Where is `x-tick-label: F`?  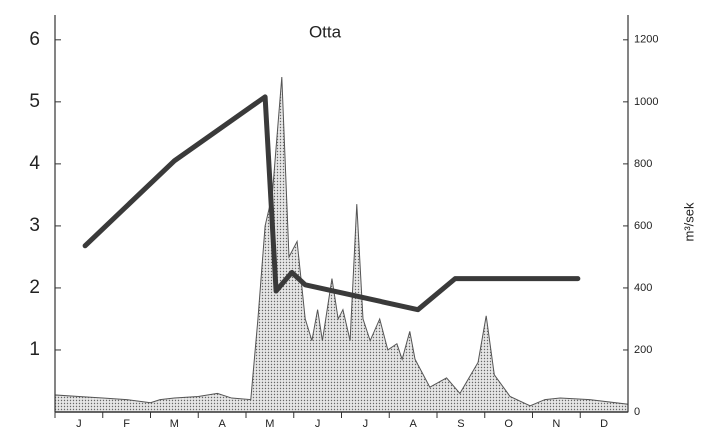 x-tick-label: F is located at coordinates (126, 424).